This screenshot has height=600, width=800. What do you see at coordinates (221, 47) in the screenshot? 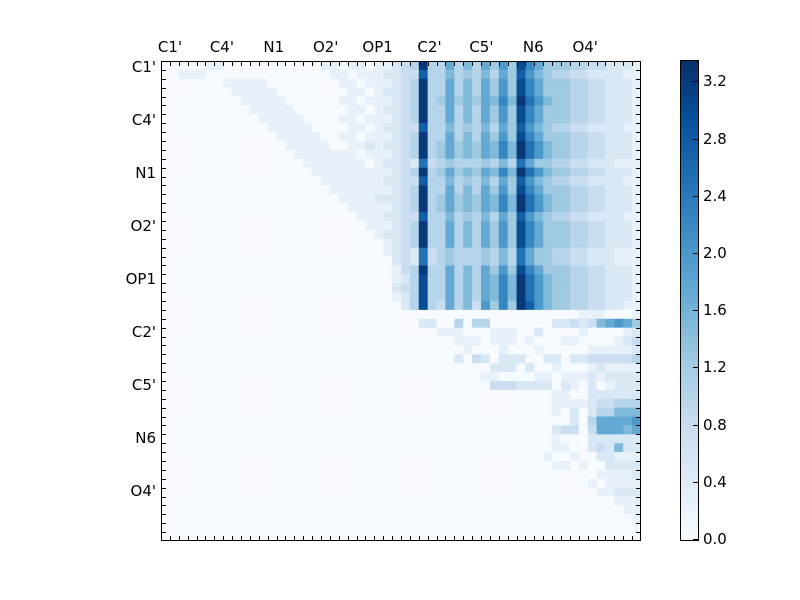
I see `x-axis-tick-label: C4'` at bounding box center [221, 47].